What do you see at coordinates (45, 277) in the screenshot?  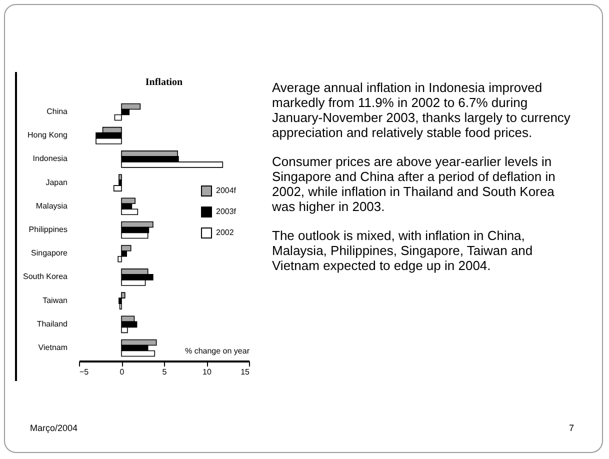 I see `y-tick-label: South Korea` at bounding box center [45, 277].